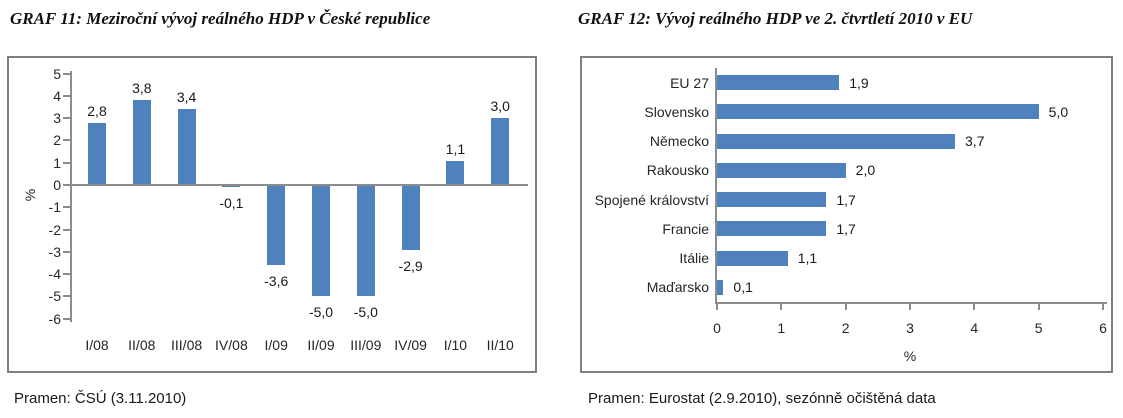  Describe the element at coordinates (186, 97) in the screenshot. I see `data-label-III/08: 3,4` at that location.